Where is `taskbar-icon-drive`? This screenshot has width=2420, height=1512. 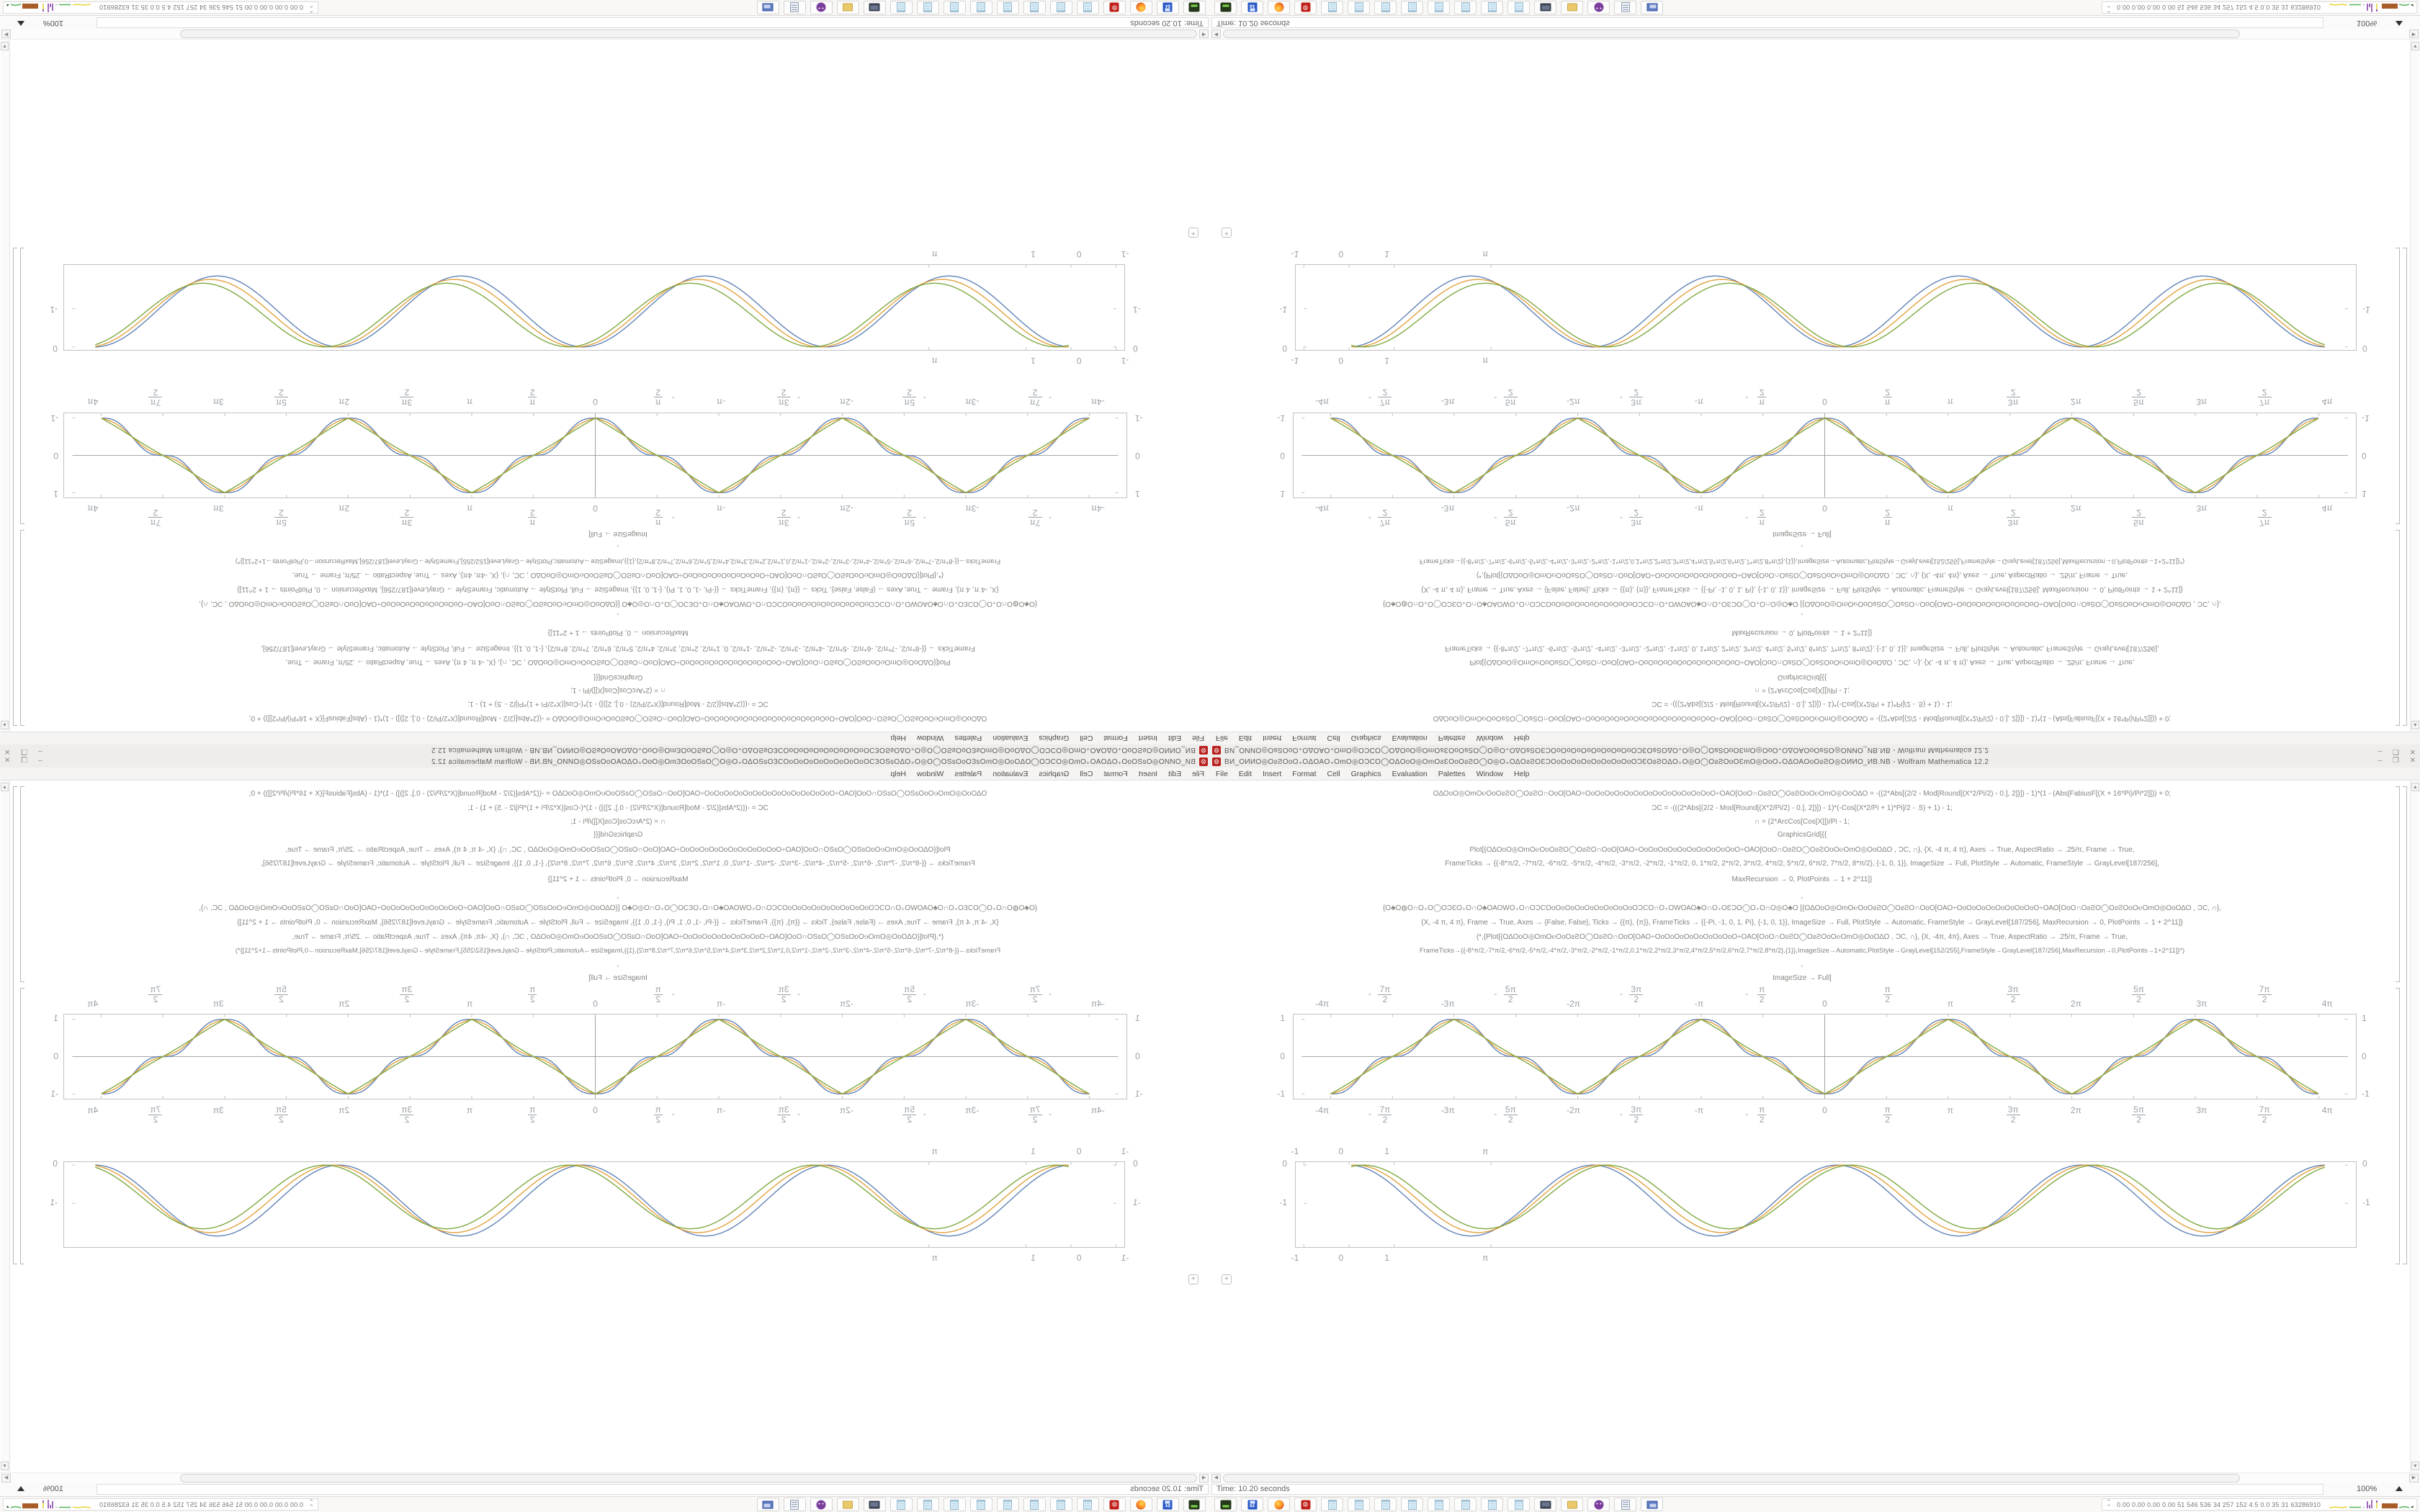 taskbar-icon-drive is located at coordinates (1194, 7).